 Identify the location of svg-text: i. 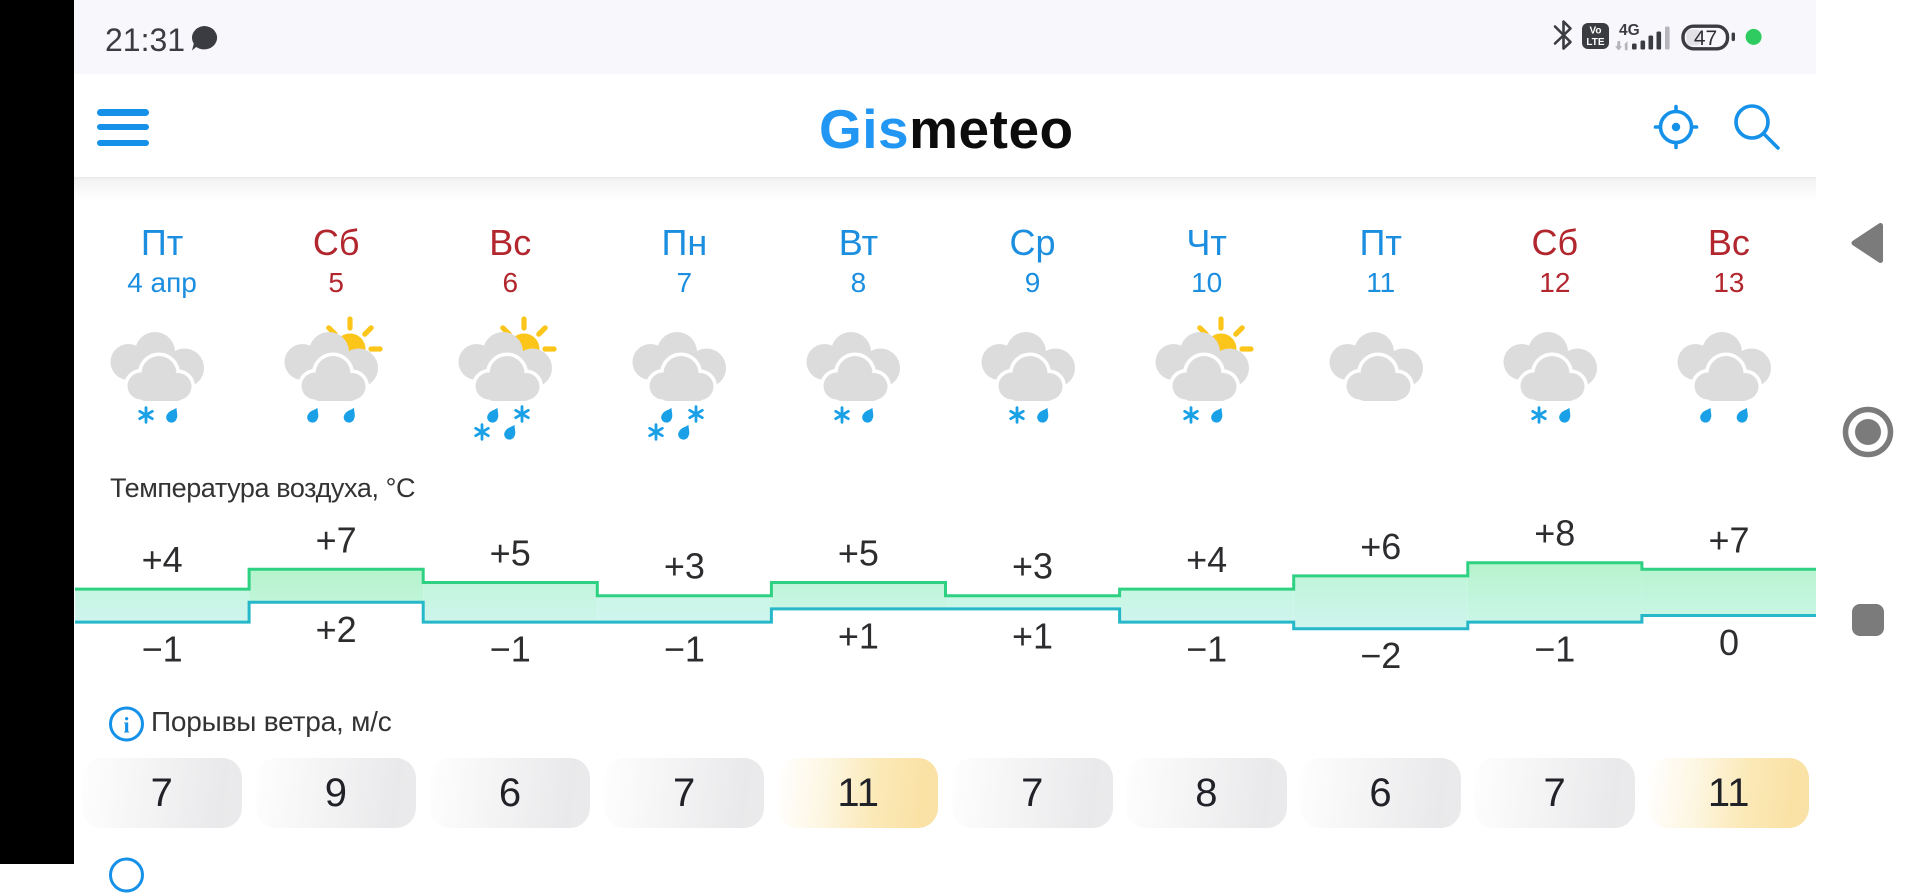
(126, 725).